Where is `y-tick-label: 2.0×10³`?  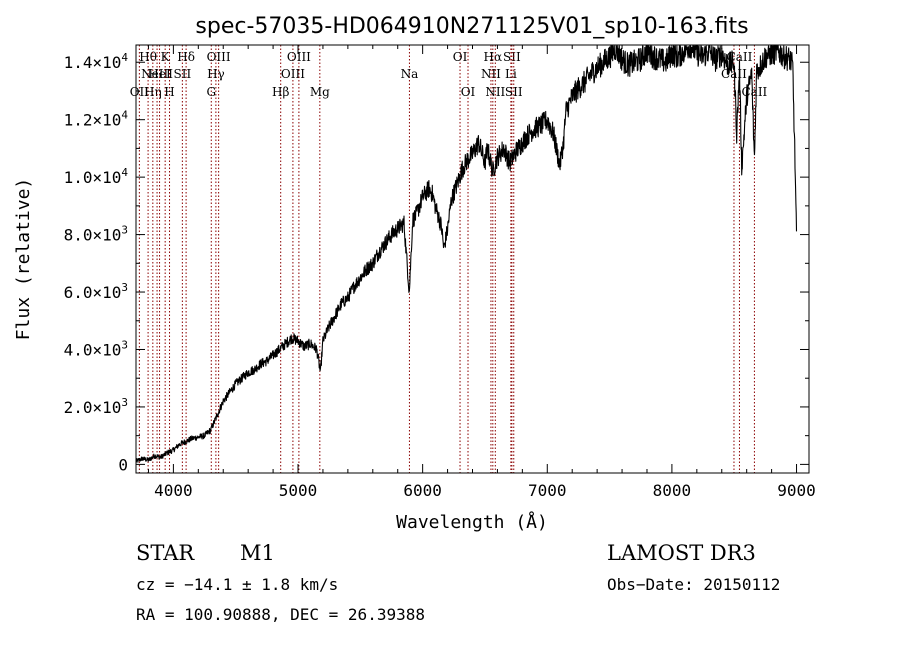 y-tick-label: 2.0×10³ is located at coordinates (96, 406).